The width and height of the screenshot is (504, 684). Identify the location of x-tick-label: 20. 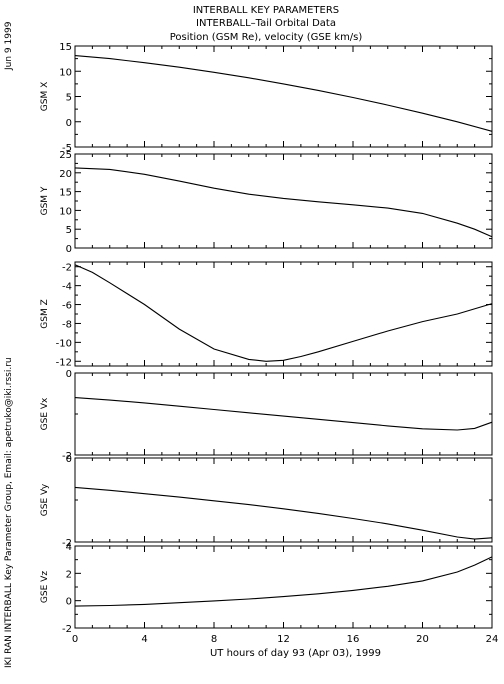
(422, 639).